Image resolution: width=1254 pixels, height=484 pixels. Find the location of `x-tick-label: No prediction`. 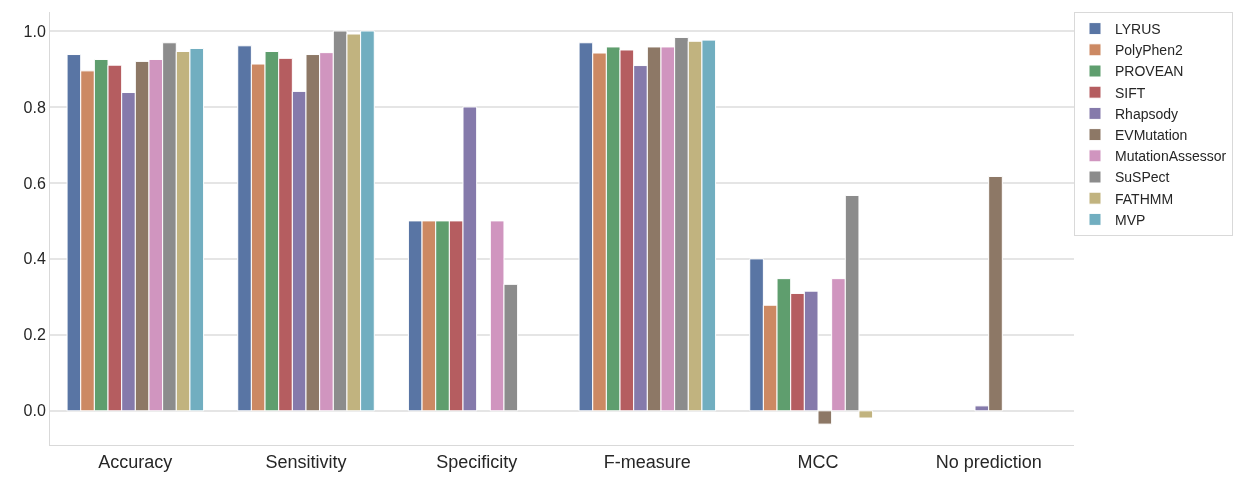

x-tick-label: No prediction is located at coordinates (988, 461).